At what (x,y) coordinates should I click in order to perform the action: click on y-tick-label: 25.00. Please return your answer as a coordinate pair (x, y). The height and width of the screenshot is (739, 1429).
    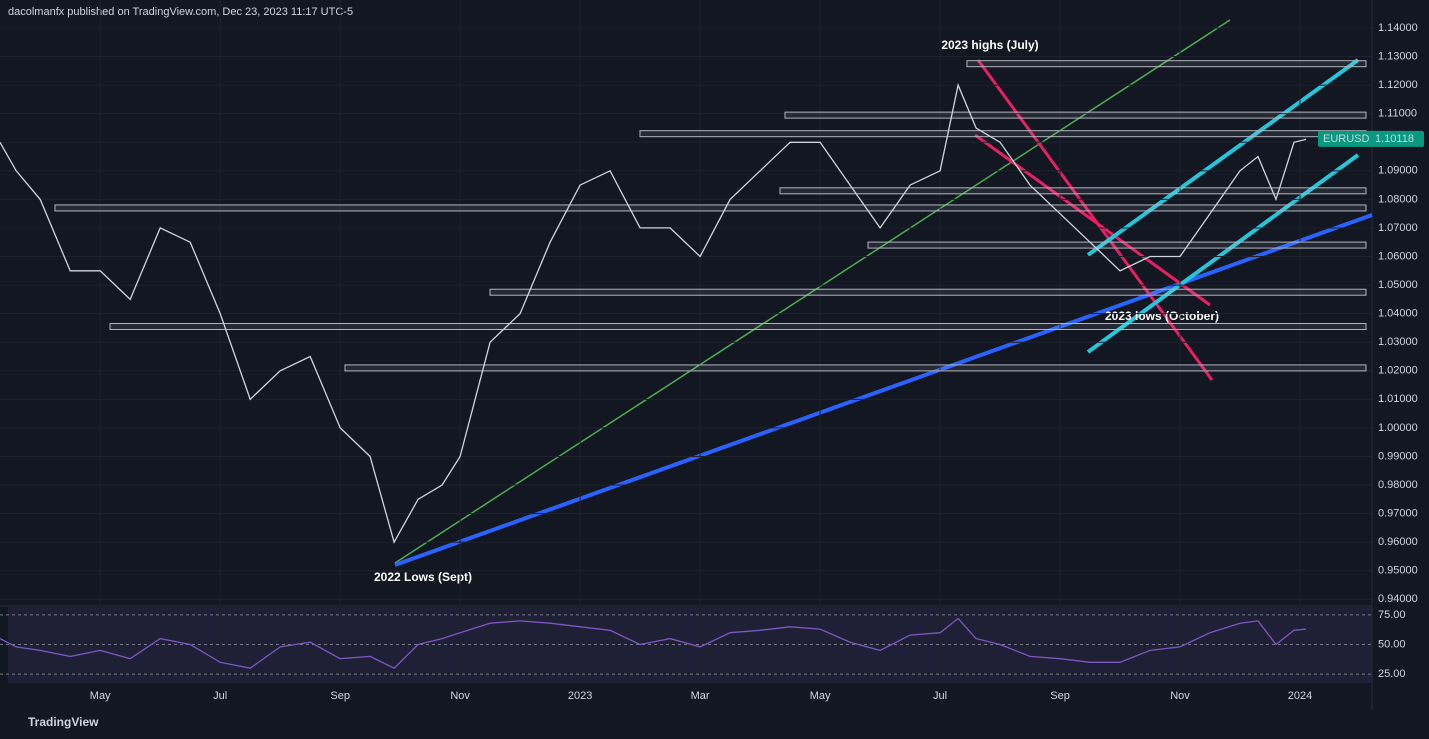
    Looking at the image, I should click on (1392, 674).